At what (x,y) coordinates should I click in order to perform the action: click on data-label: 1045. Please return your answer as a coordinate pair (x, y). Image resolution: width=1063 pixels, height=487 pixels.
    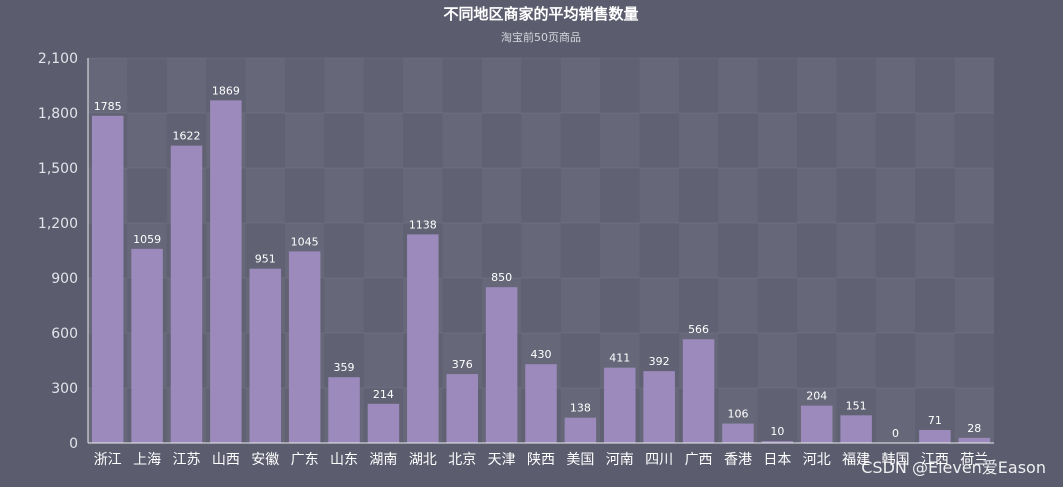
    Looking at the image, I should click on (305, 241).